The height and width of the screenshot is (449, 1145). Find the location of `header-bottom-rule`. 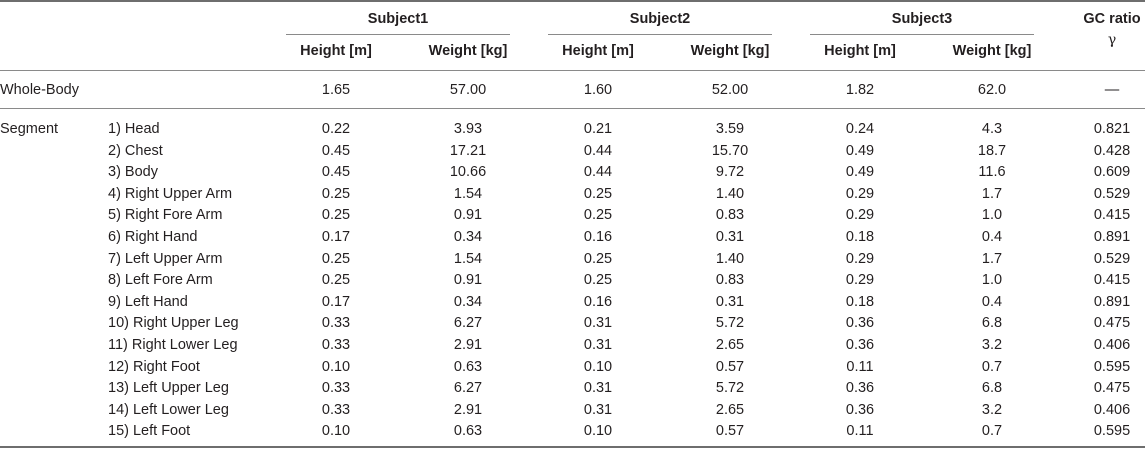

header-bottom-rule is located at coordinates (572, 70).